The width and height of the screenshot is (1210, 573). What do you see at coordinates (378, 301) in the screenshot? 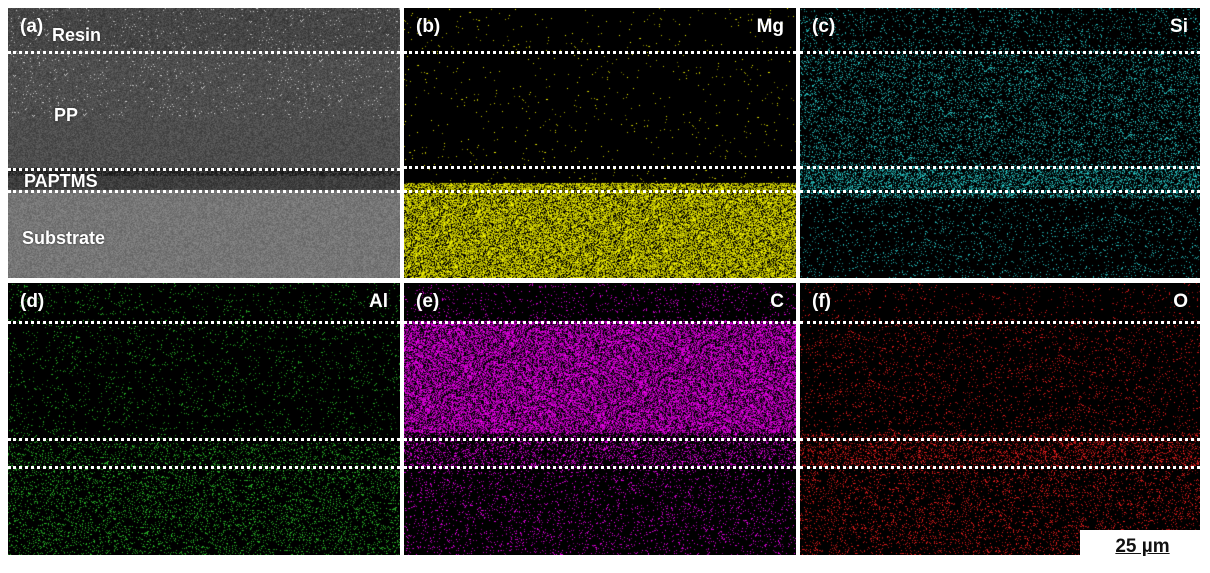
I see `element-label-al: Al` at bounding box center [378, 301].